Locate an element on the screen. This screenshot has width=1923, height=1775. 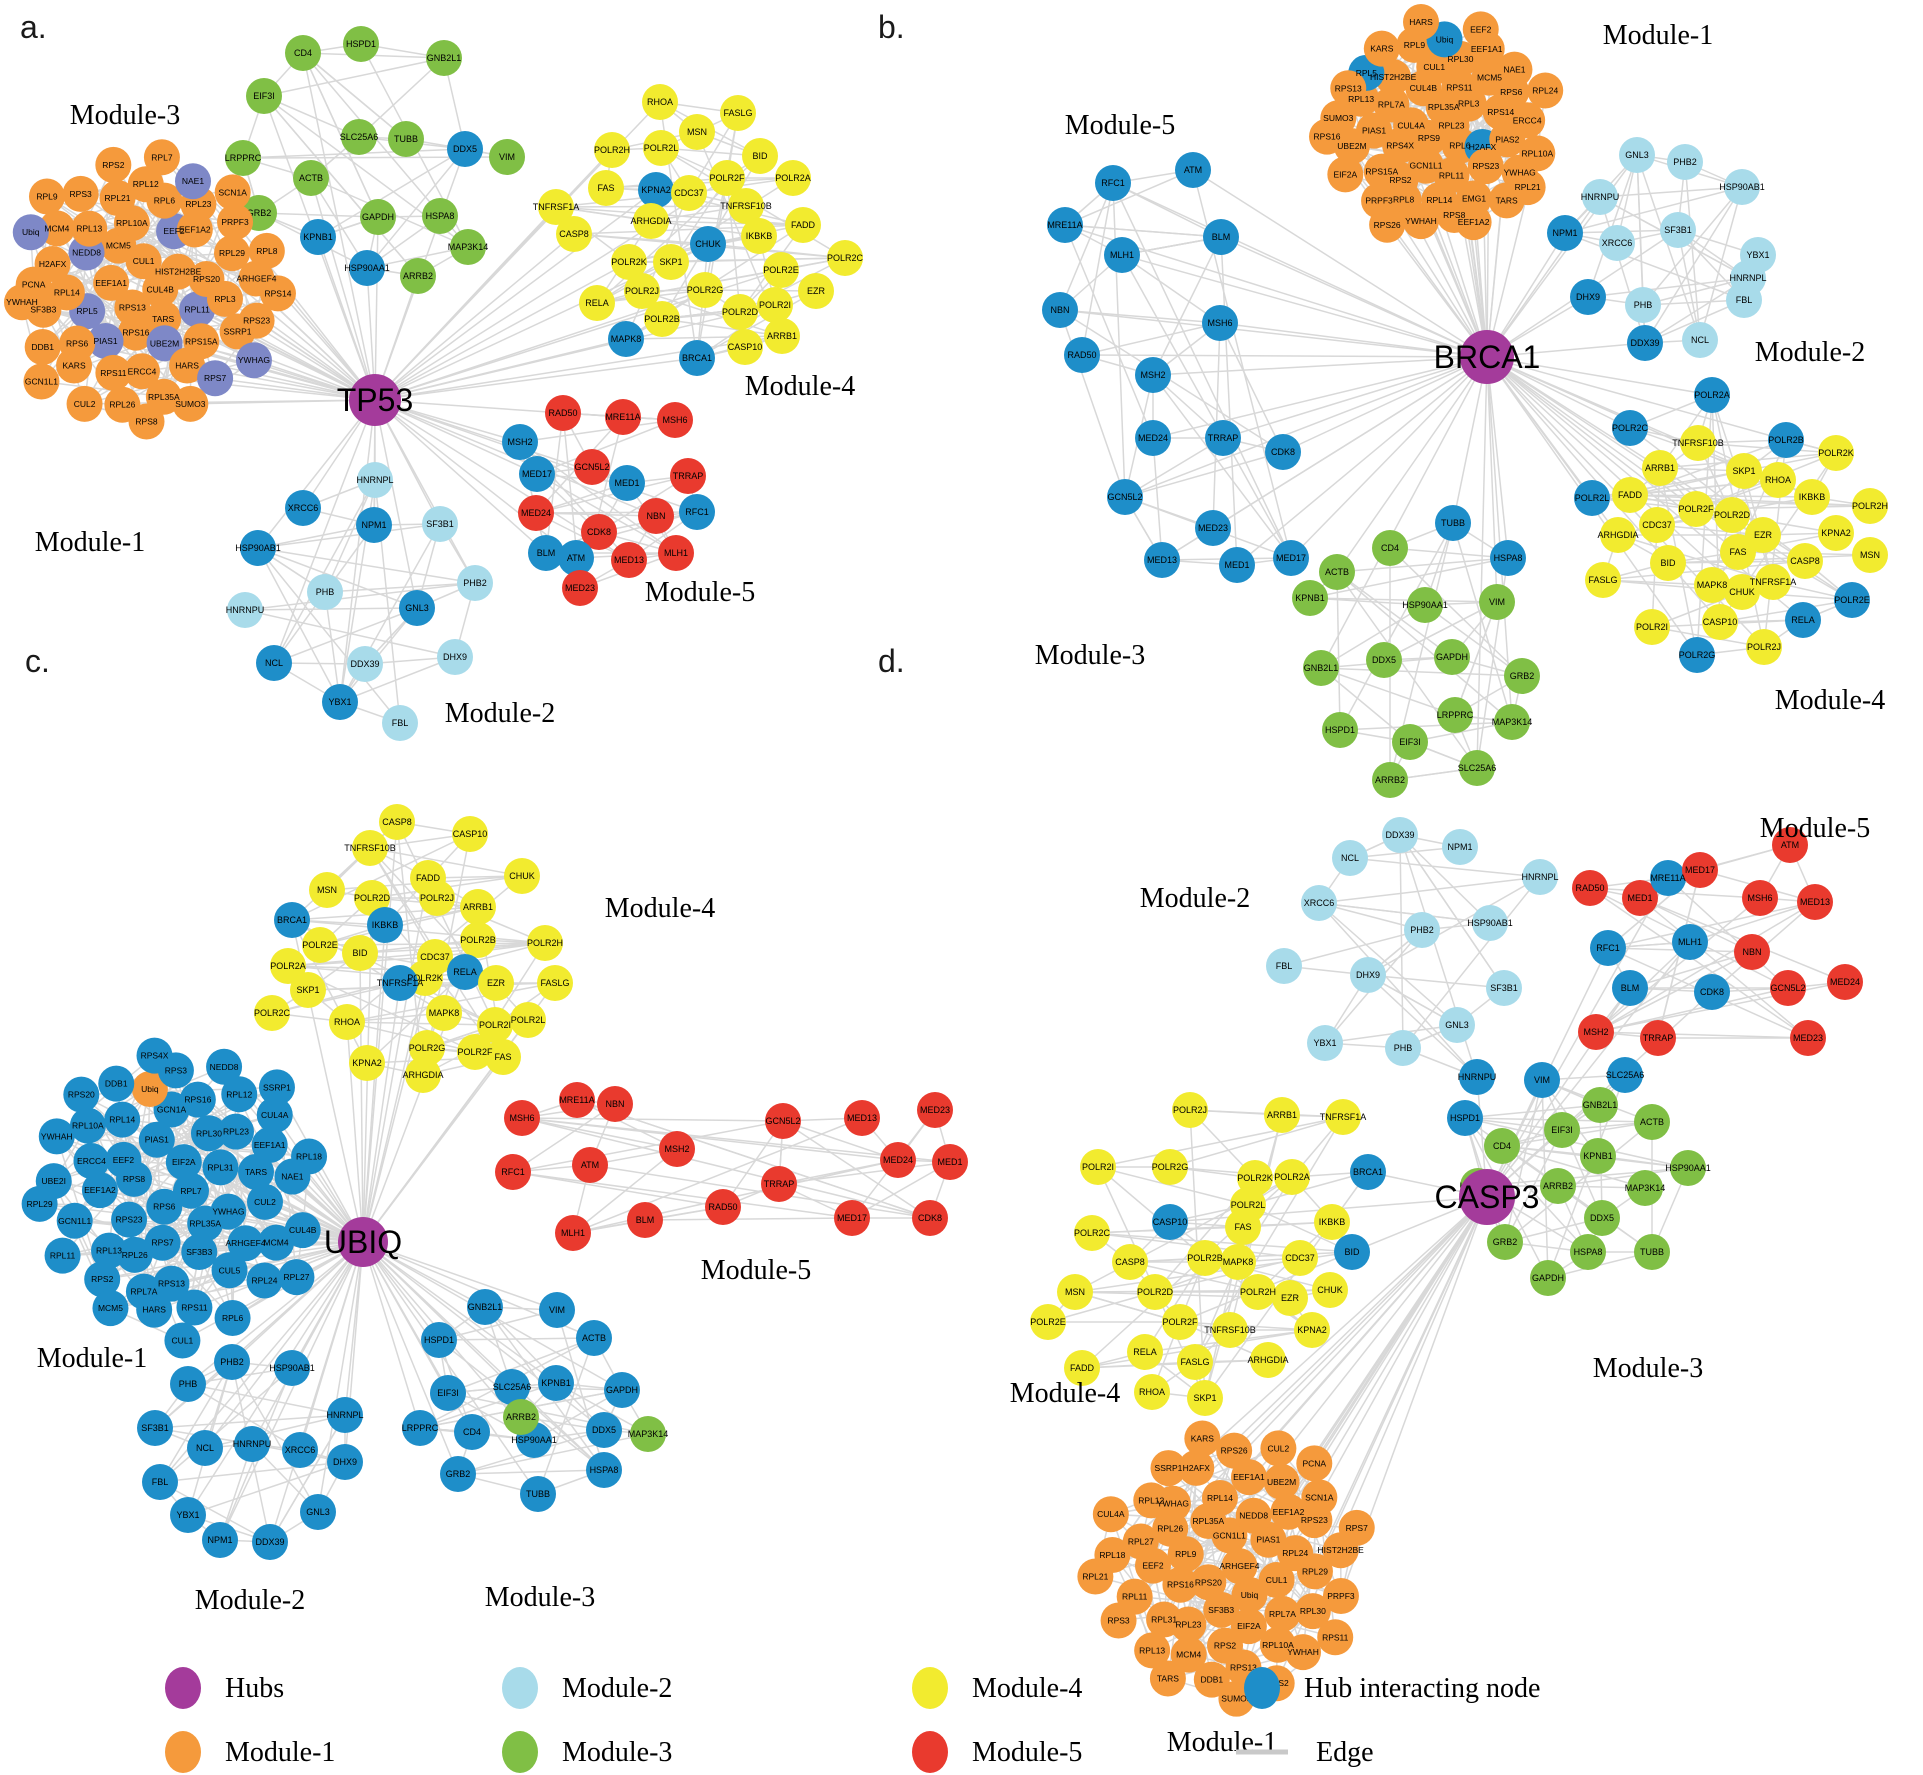
node-DDB1 is located at coordinates (1211, 1679).